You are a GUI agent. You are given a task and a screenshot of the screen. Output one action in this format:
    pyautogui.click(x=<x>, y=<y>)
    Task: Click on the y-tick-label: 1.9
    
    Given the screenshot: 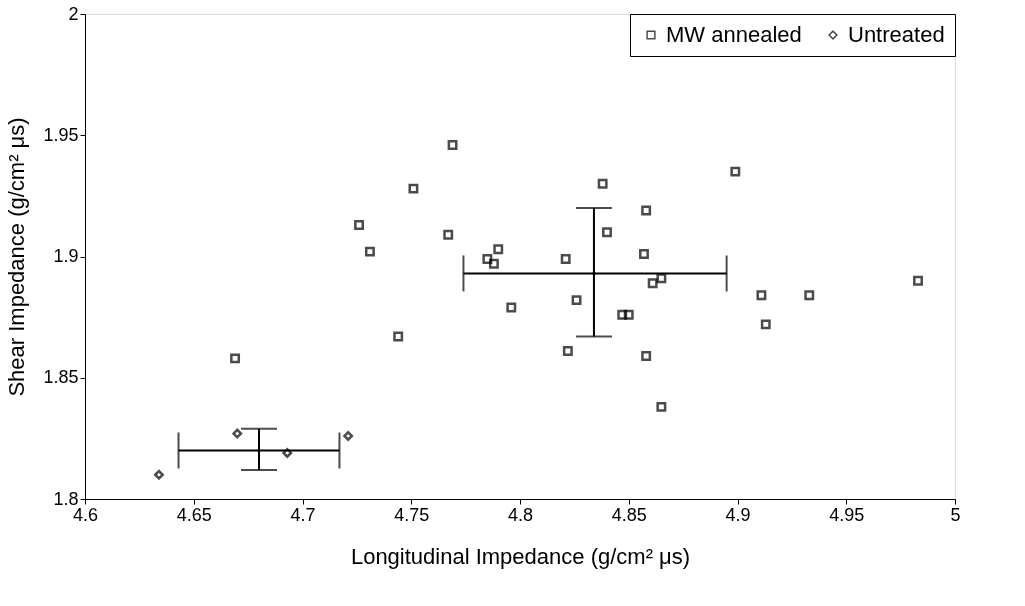 What is the action you would take?
    pyautogui.click(x=66, y=256)
    